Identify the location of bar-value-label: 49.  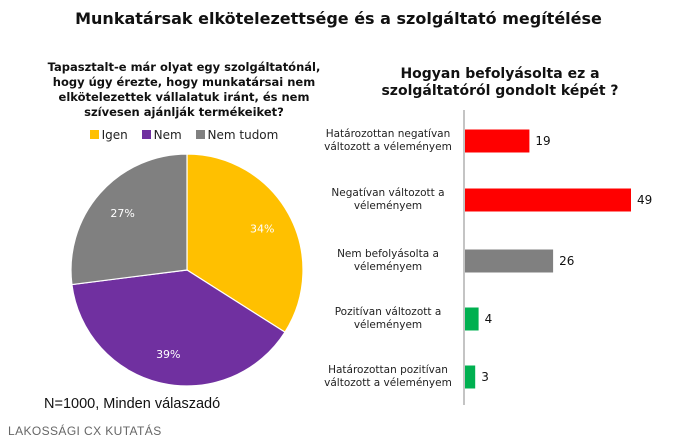
(644, 200).